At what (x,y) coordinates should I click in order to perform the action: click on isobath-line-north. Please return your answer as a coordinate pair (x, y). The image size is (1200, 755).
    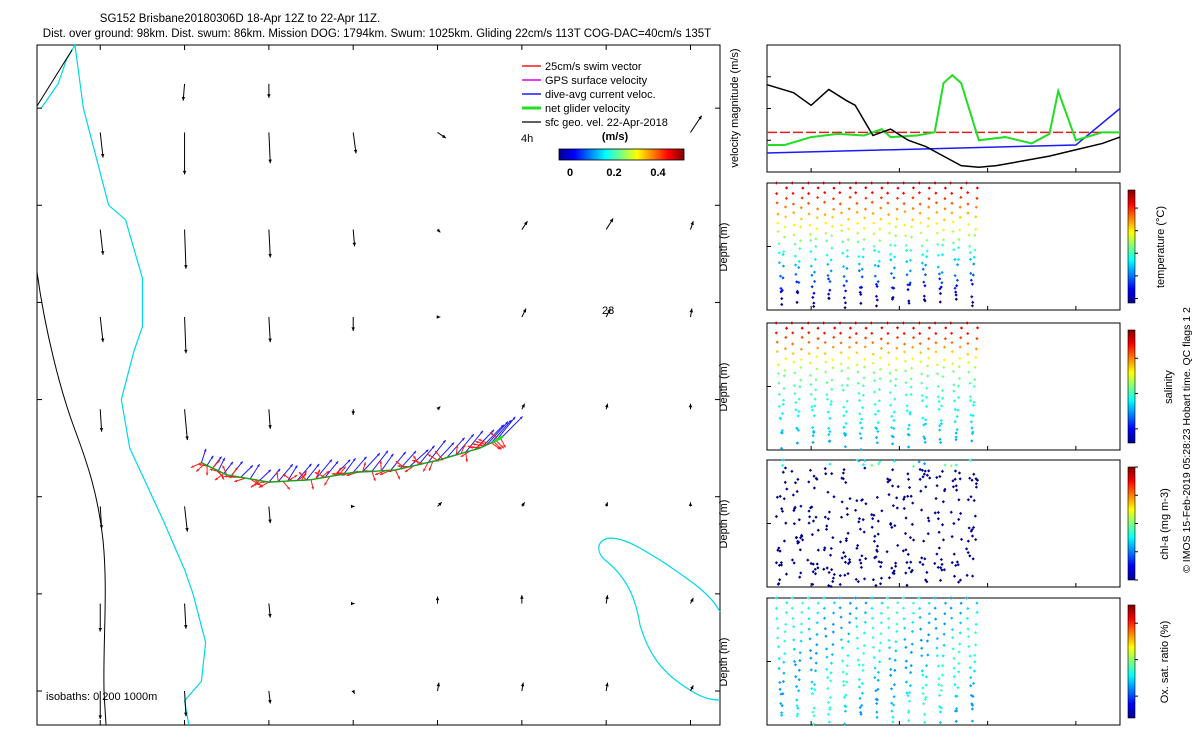
    Looking at the image, I should click on (54, 78).